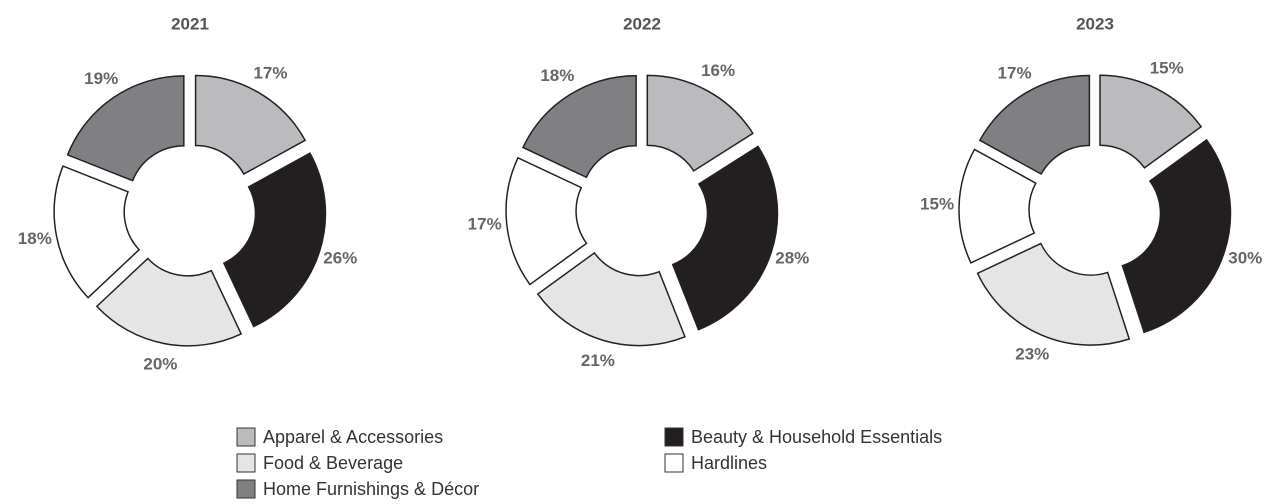 Image resolution: width=1284 pixels, height=504 pixels. Describe the element at coordinates (1245, 257) in the screenshot. I see `value-label: 30%` at that location.